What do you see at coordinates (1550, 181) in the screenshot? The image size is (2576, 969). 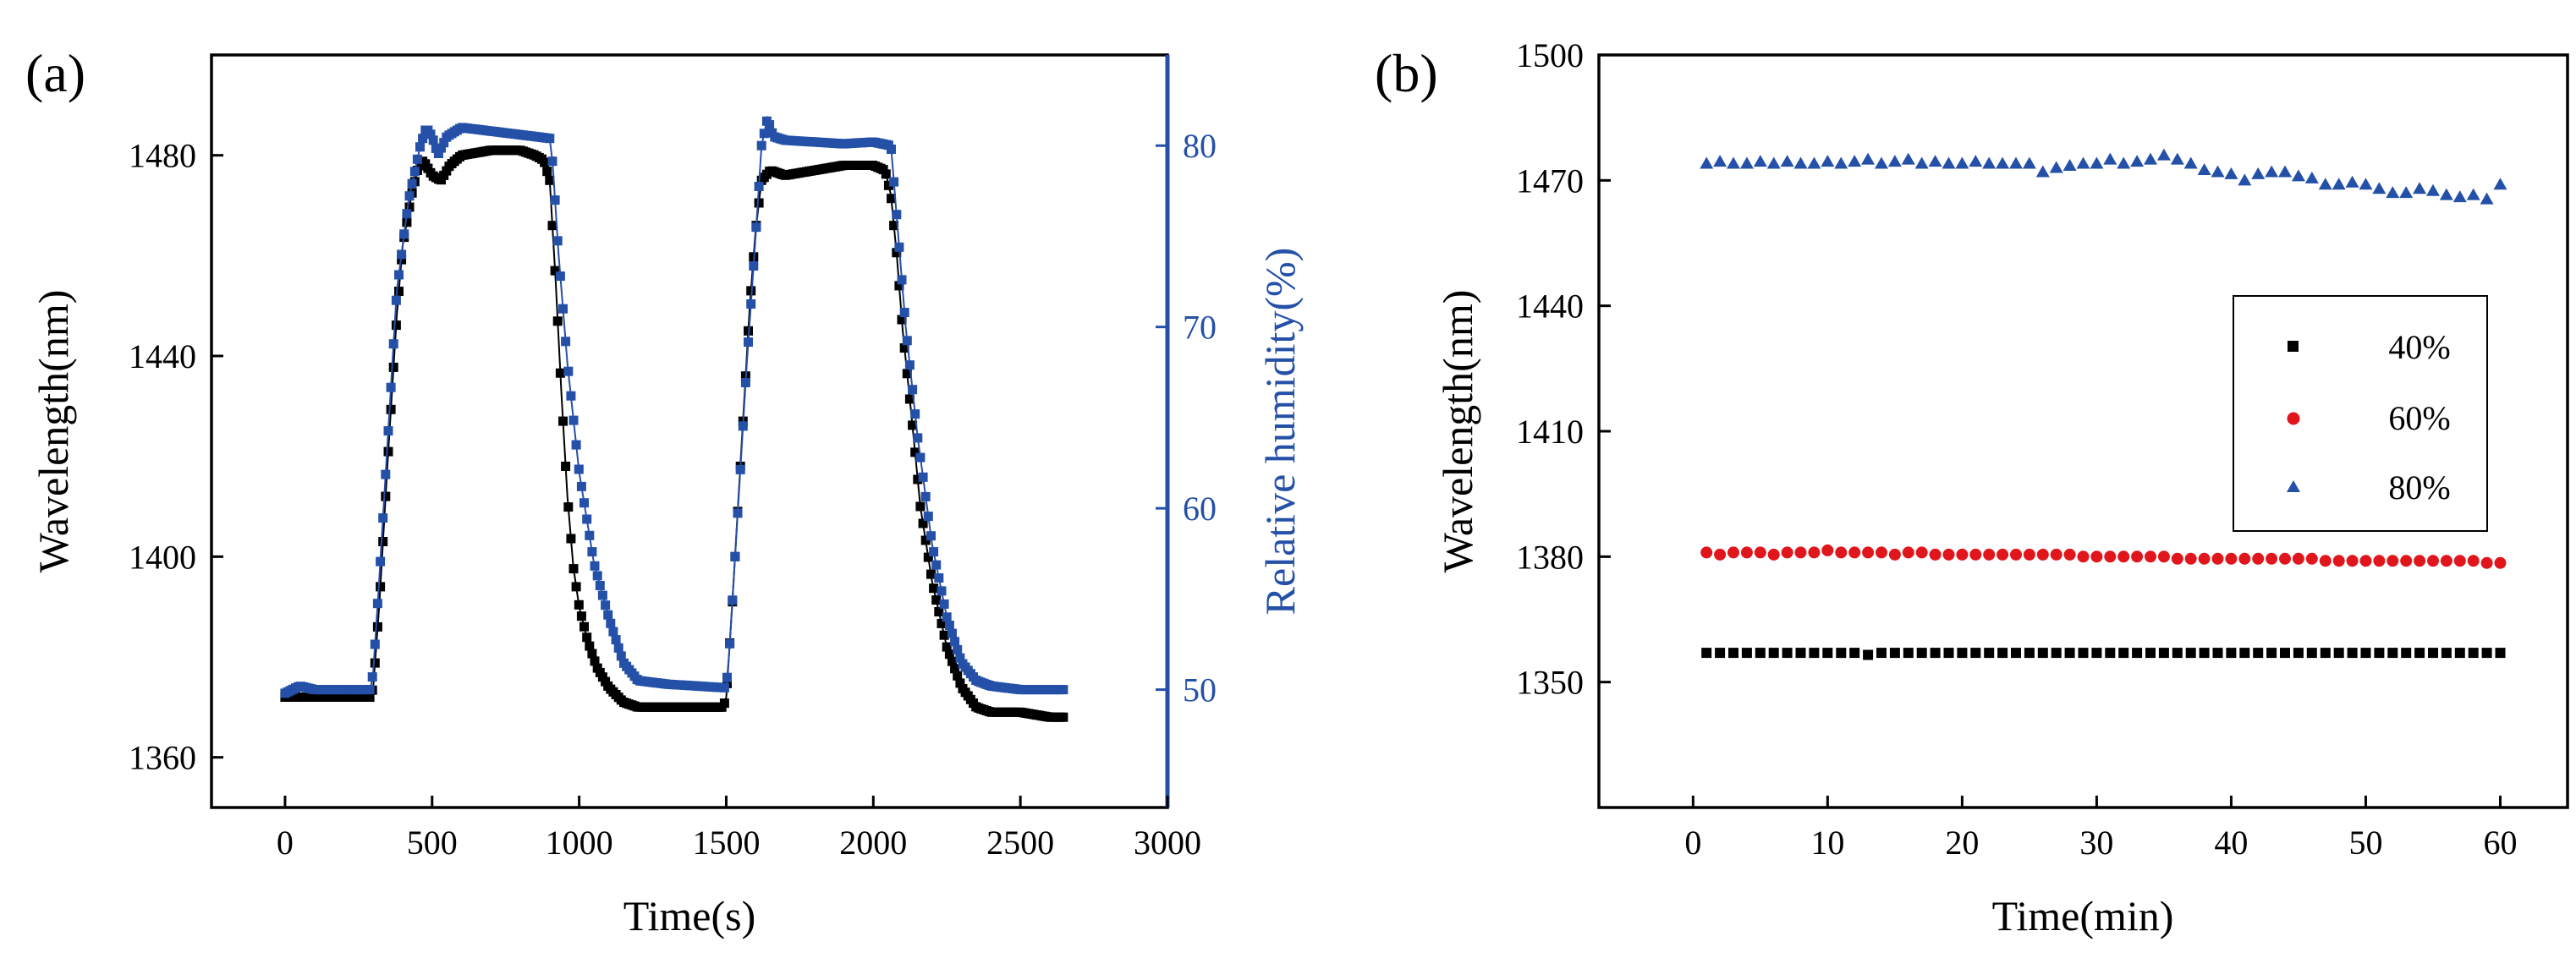 I see `panel-b-y-tick-label: 1470` at bounding box center [1550, 181].